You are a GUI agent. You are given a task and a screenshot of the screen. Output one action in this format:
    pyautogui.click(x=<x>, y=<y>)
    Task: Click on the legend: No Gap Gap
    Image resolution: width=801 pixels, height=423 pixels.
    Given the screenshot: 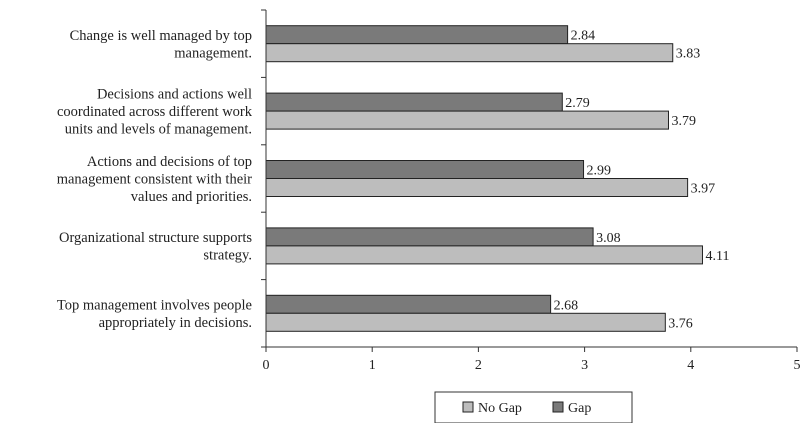 What is the action you would take?
    pyautogui.click(x=533, y=407)
    